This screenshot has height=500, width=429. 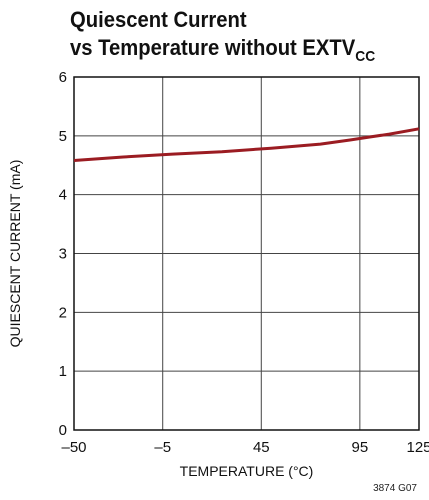 I want to click on y-tick-label: 0, so click(x=63, y=430).